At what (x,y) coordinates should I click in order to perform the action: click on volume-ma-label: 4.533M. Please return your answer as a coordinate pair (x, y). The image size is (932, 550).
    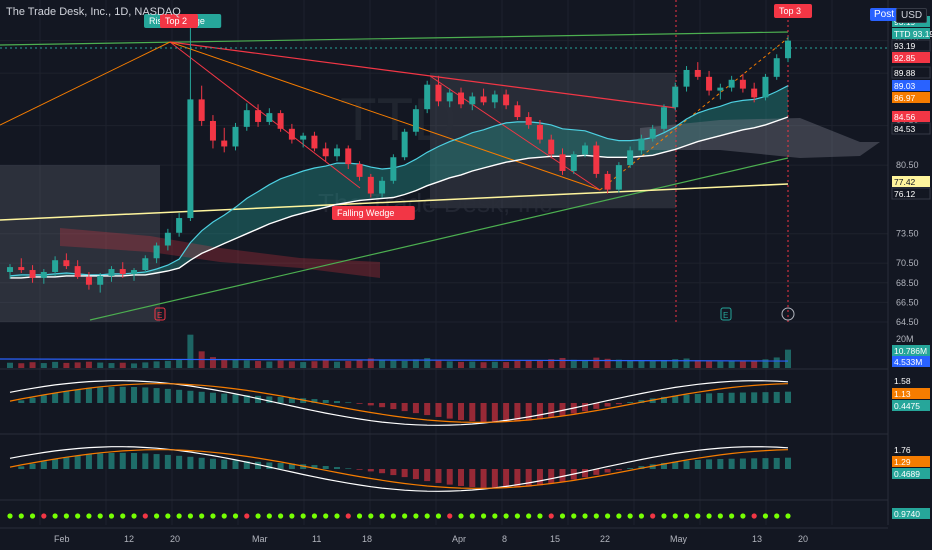
    Looking at the image, I should click on (908, 362).